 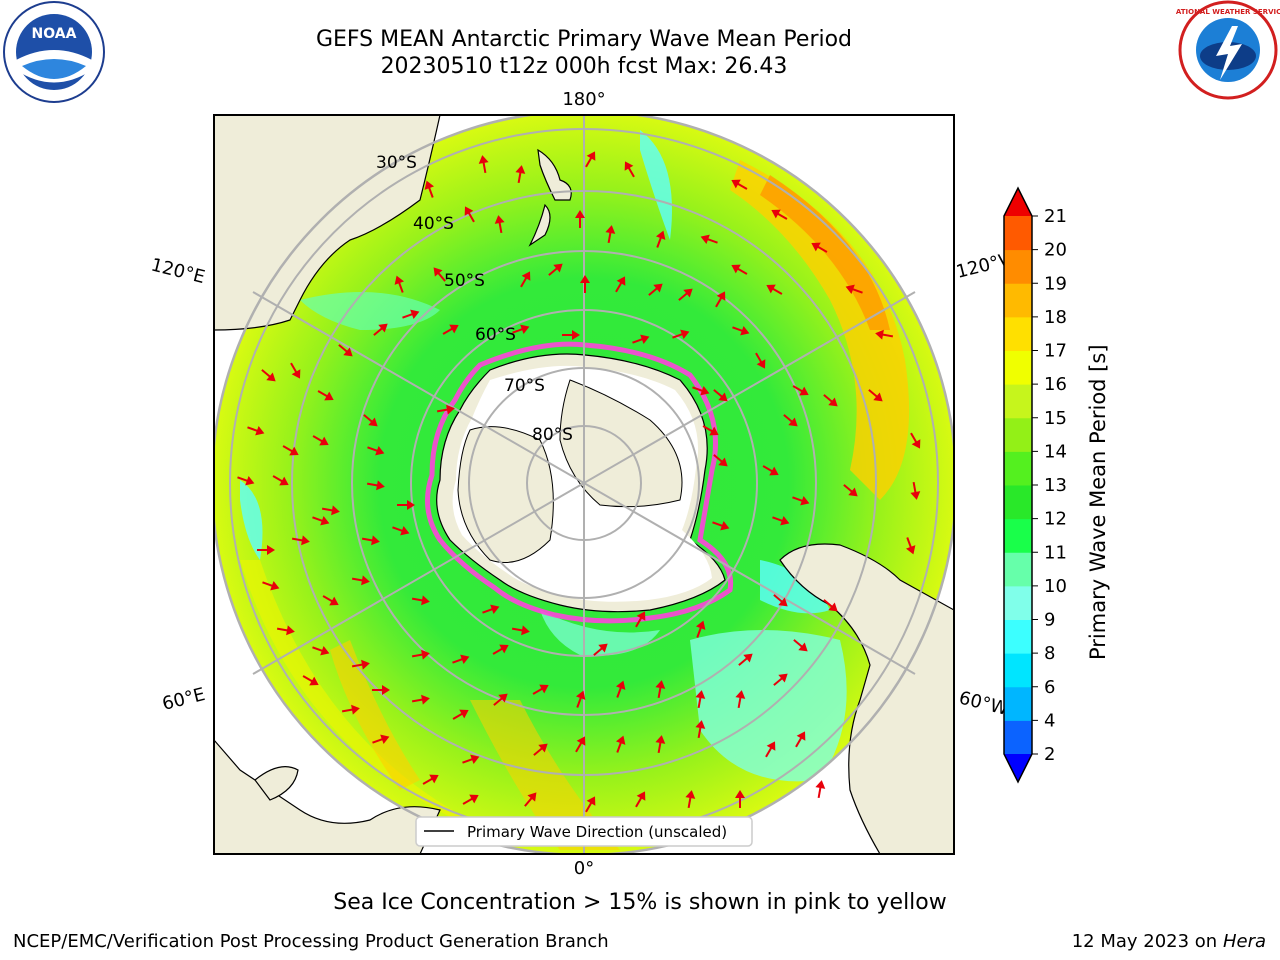 I want to click on colorbar-tick-label: 8, so click(x=1049, y=653).